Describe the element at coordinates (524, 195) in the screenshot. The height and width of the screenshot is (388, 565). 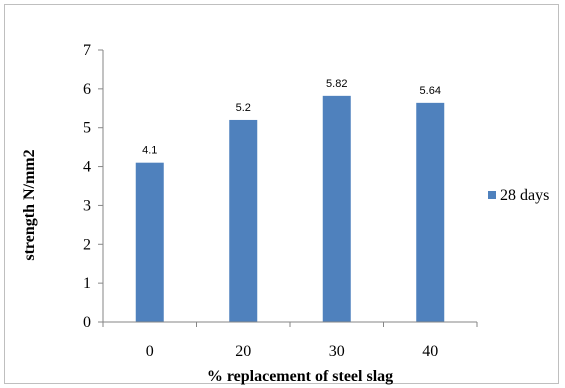
I see `legend-label-28-days: 28 days` at that location.